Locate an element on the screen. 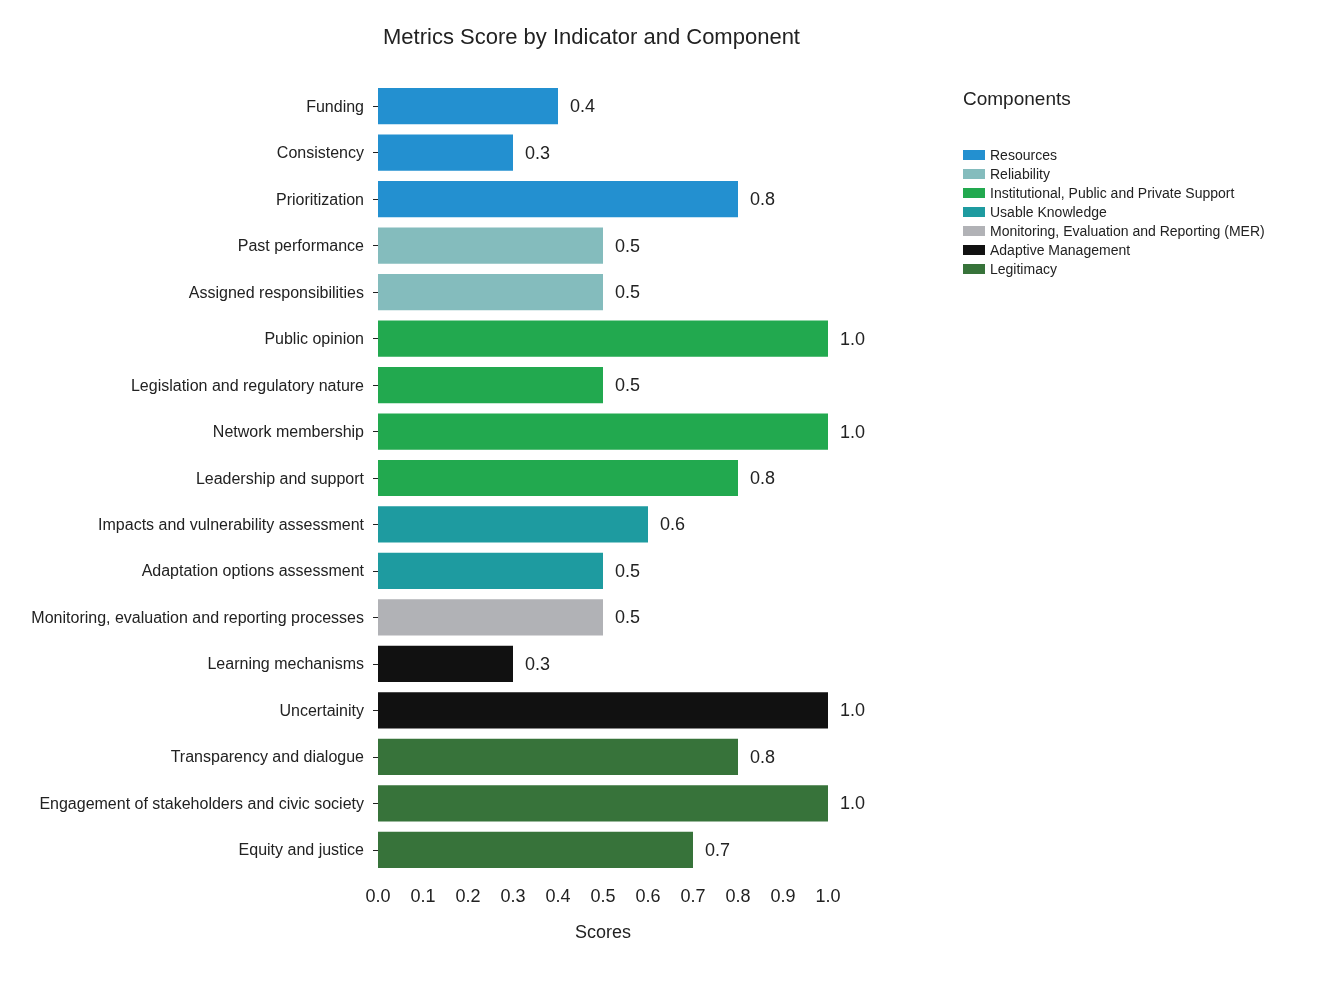  legend-label: Reliability is located at coordinates (1020, 174).